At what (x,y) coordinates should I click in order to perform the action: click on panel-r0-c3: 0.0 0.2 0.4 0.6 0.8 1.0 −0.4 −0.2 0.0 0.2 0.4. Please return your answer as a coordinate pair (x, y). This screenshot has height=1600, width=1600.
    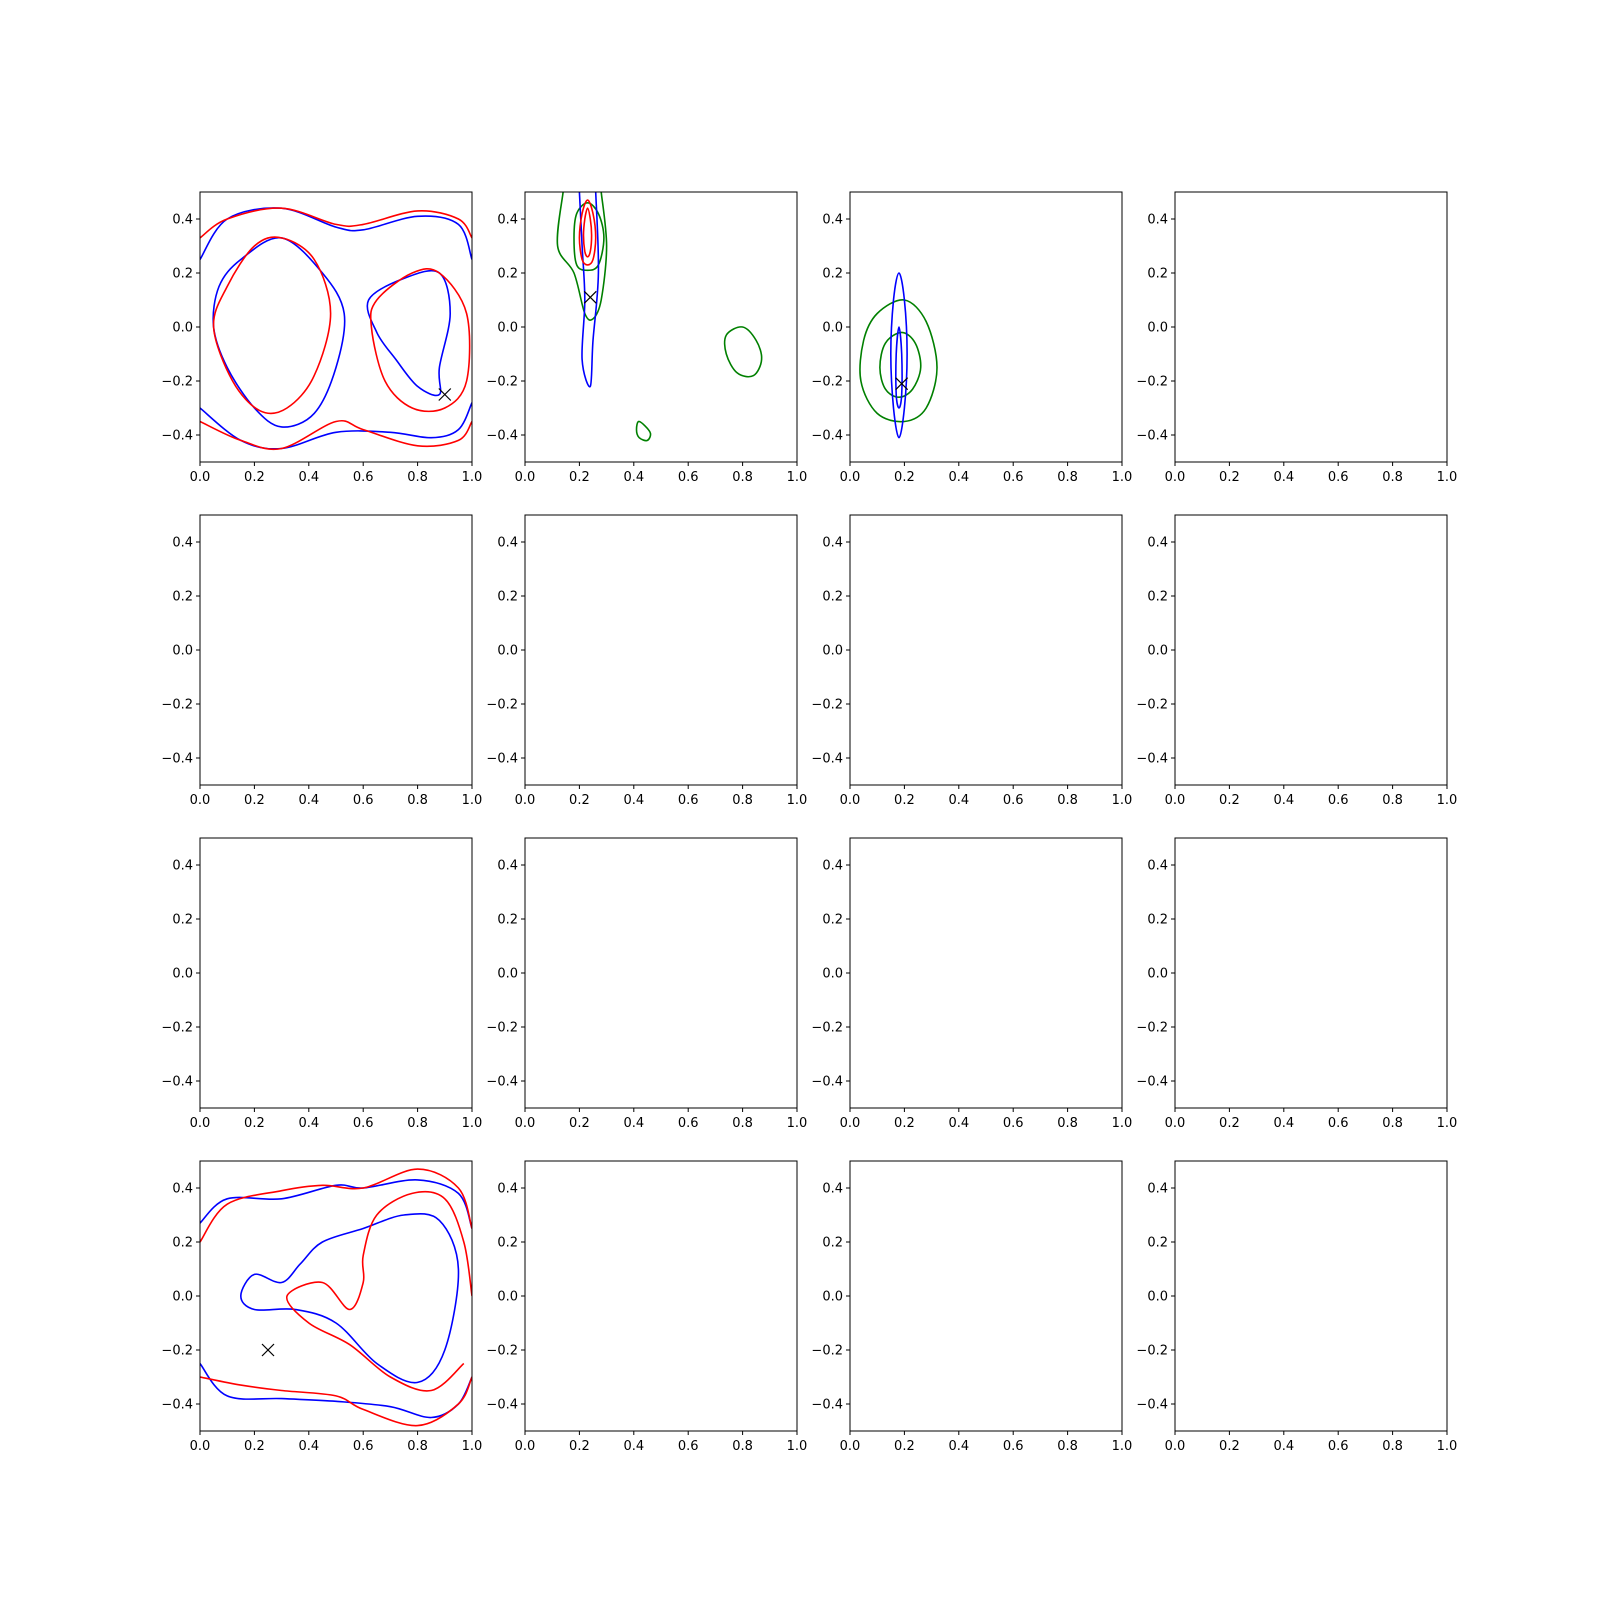
    Looking at the image, I should click on (1296, 338).